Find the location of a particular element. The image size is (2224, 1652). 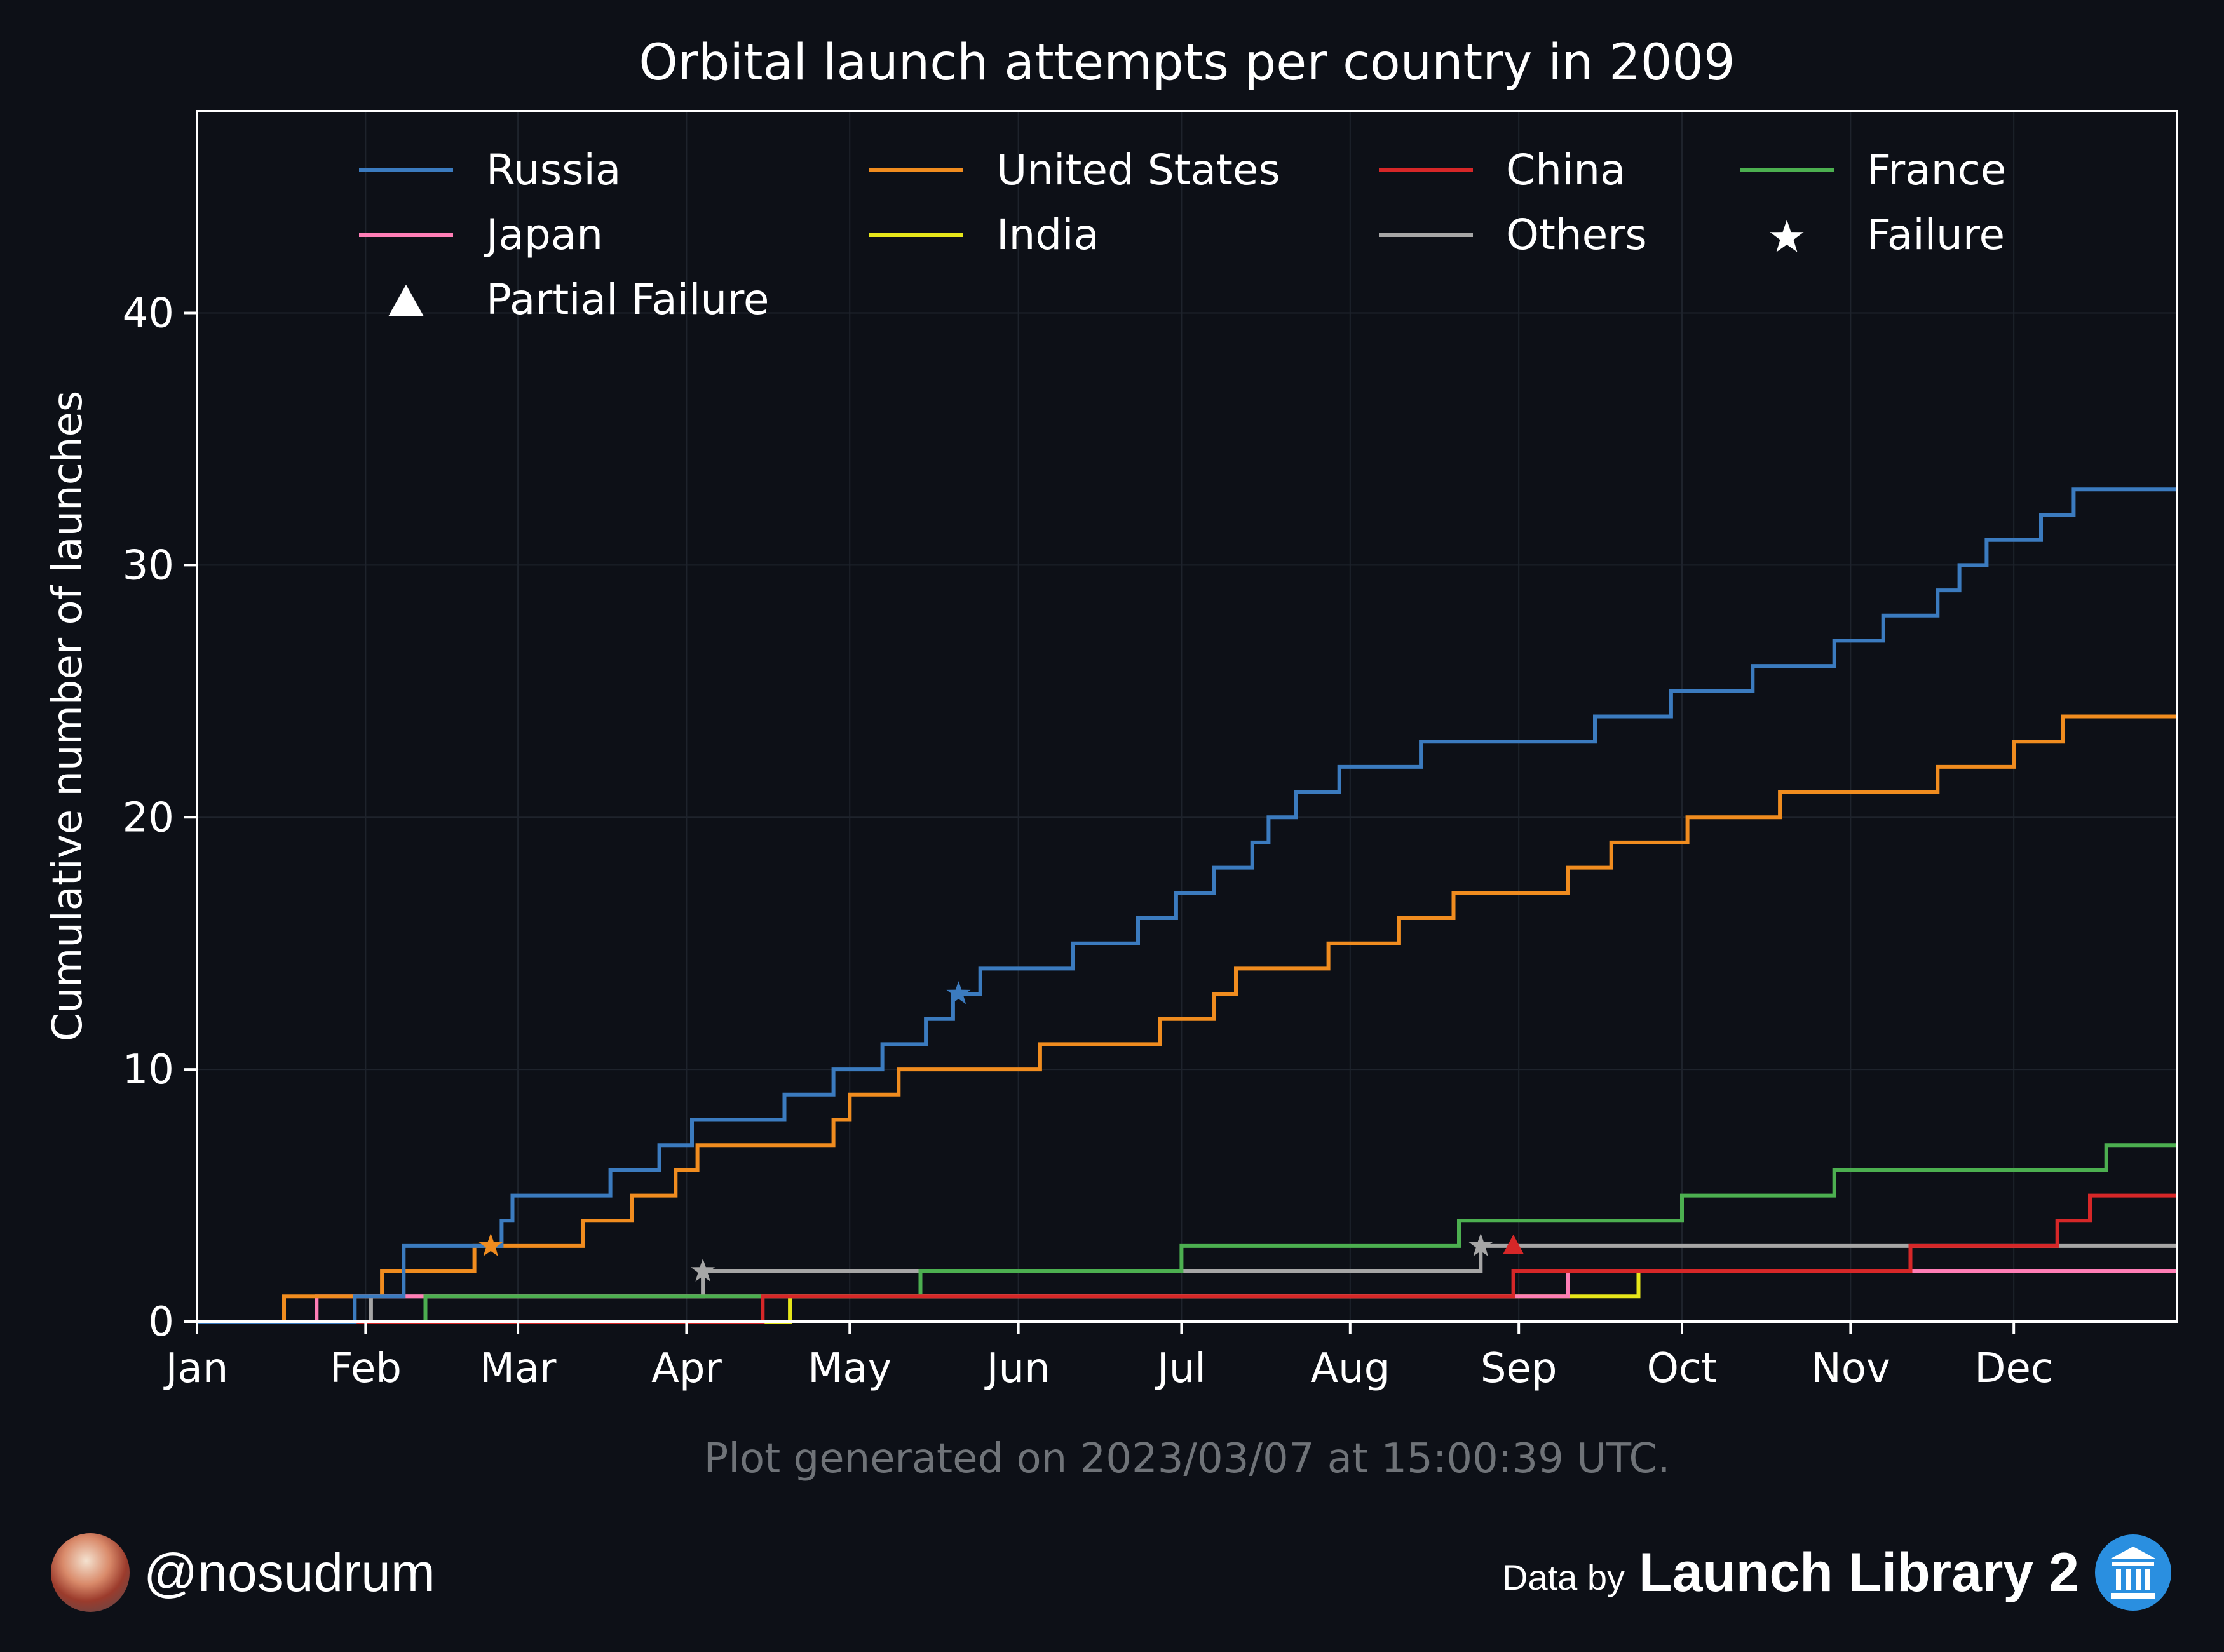

x-tick-label: Dec is located at coordinates (2013, 1369).